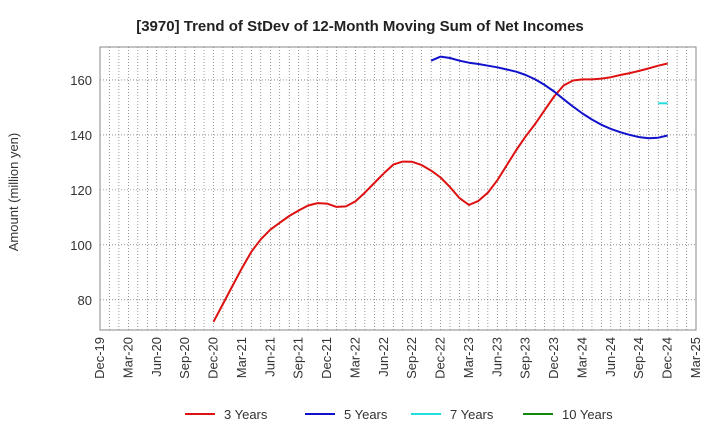  What do you see at coordinates (366, 414) in the screenshot?
I see `legend-label: 5 Years` at bounding box center [366, 414].